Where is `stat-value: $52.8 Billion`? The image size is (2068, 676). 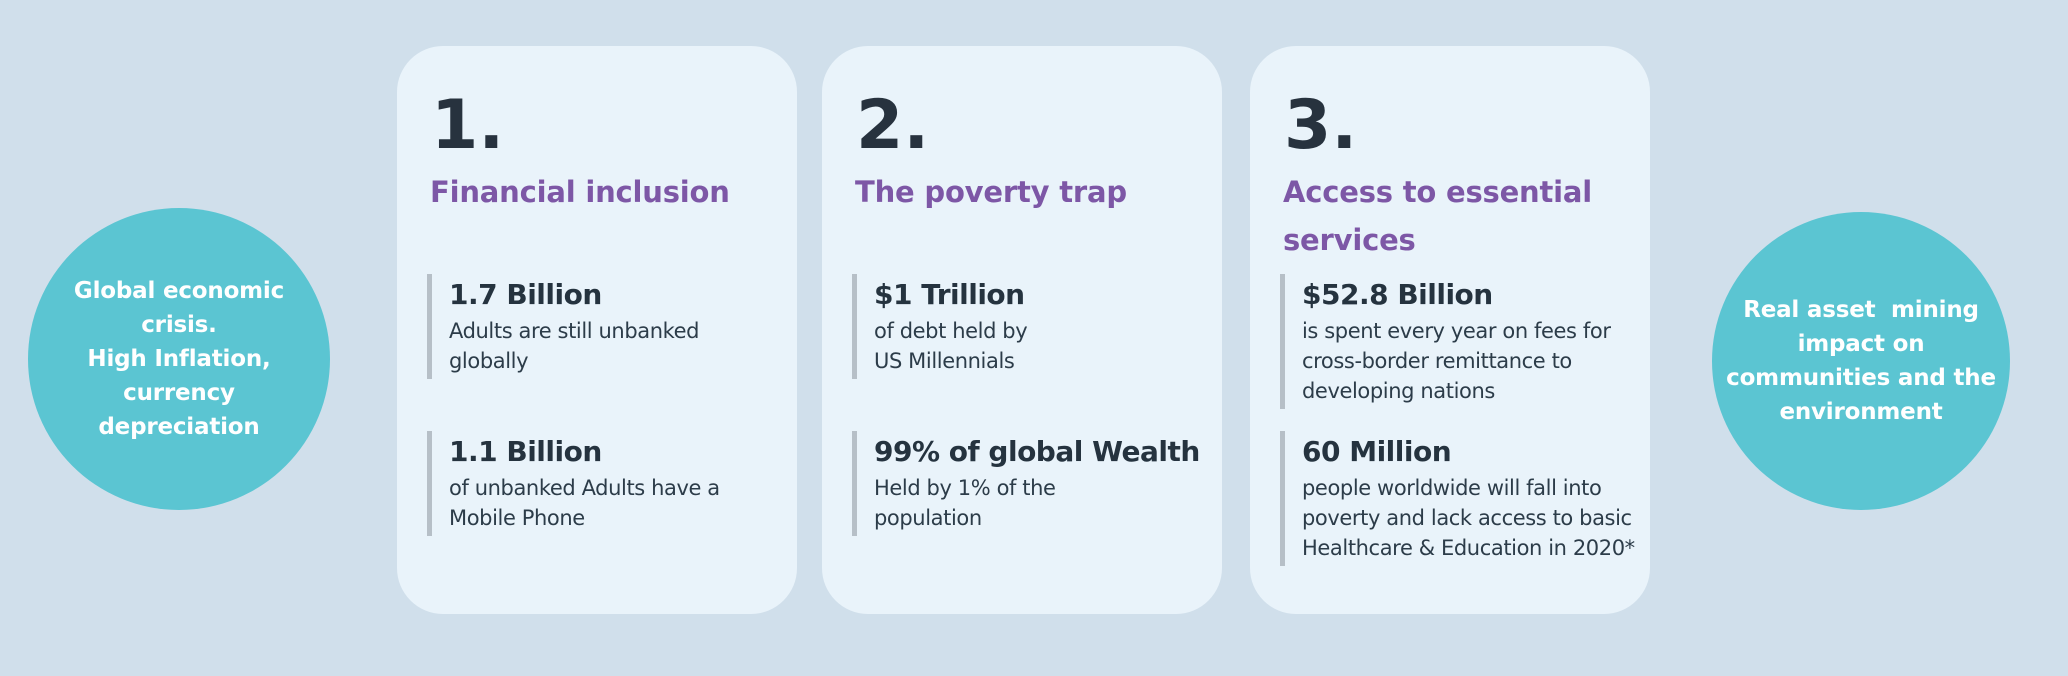 stat-value: $52.8 Billion is located at coordinates (1397, 294).